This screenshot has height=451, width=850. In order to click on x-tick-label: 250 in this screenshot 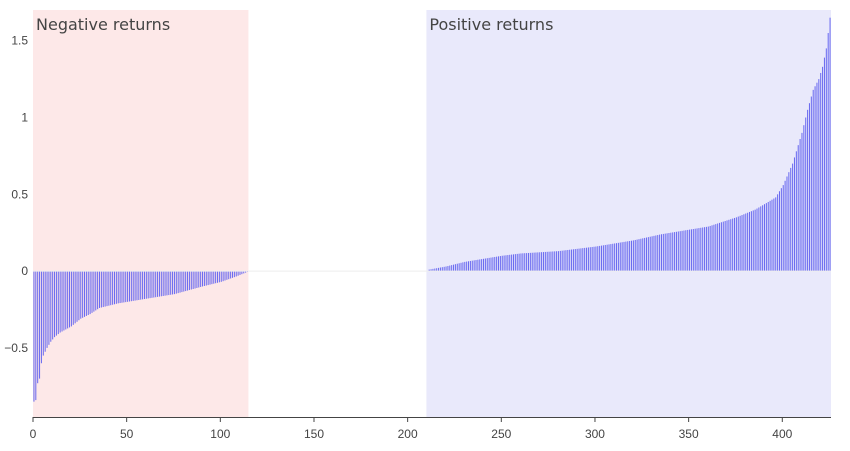, I will do `click(501, 434)`.